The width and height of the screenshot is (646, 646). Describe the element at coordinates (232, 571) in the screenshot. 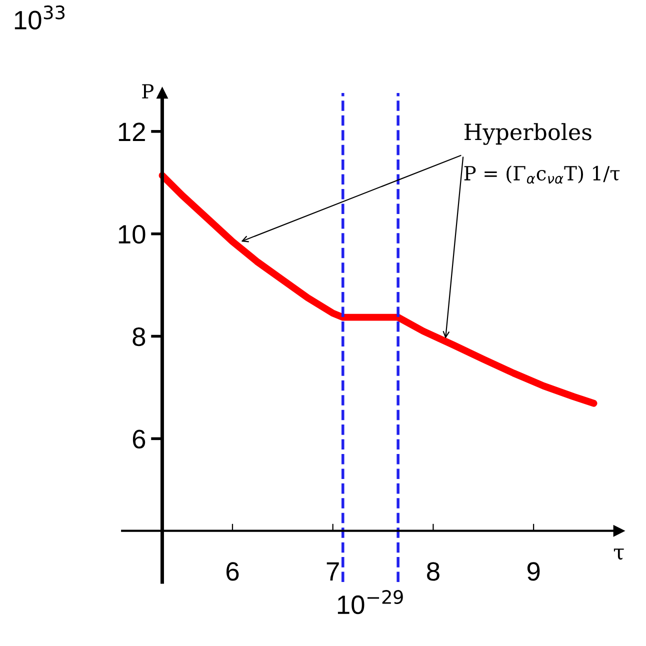

I see `x-tick-label: 6` at that location.